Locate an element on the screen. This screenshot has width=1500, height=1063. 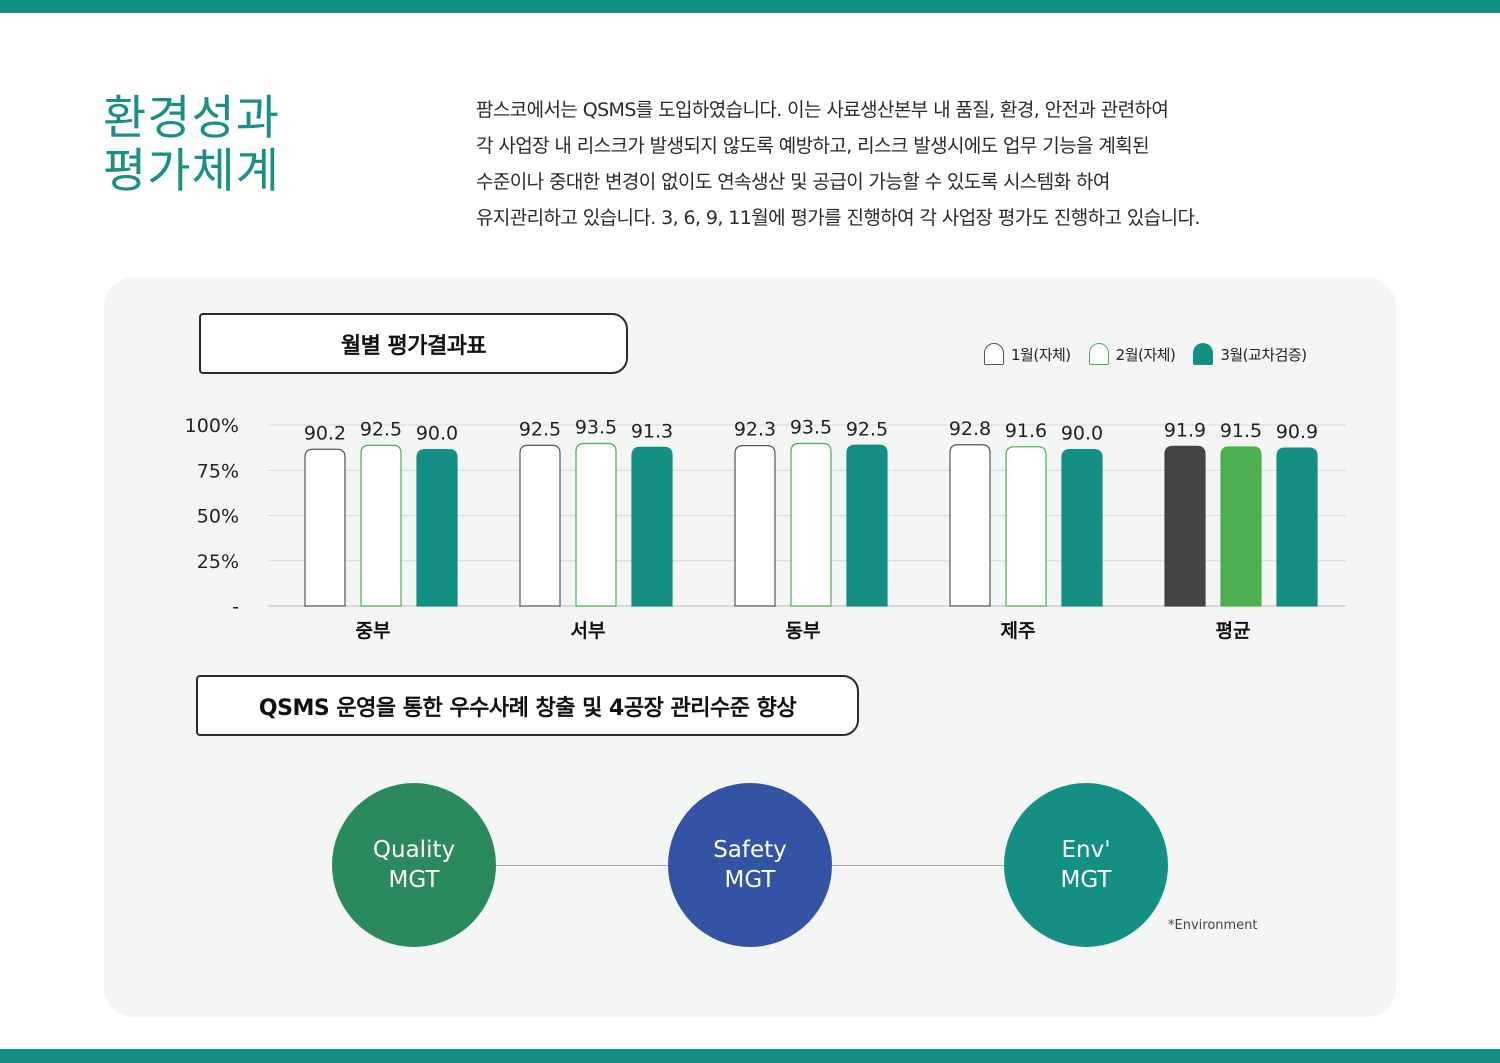
x-category-label: 중부 is located at coordinates (373, 631).